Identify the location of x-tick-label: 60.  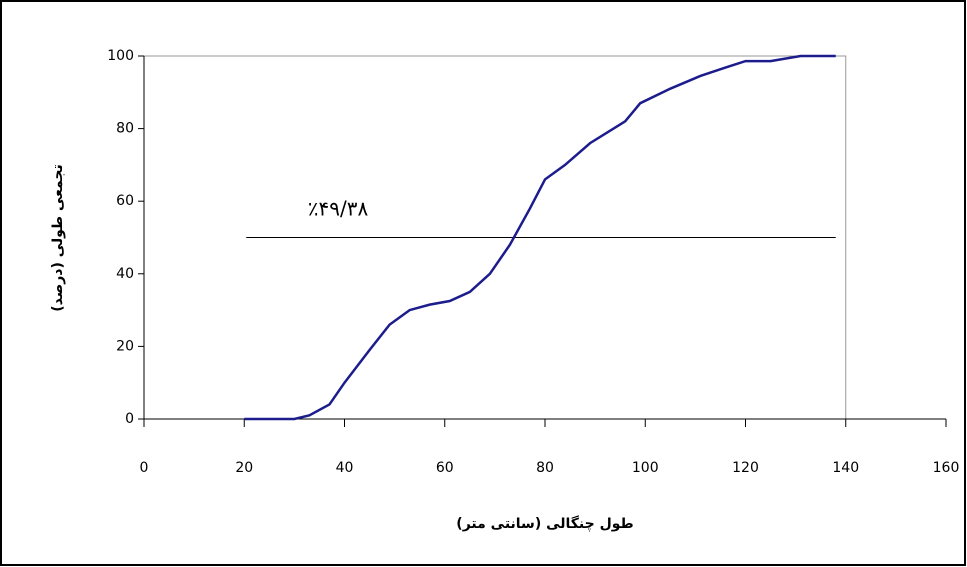
(445, 468).